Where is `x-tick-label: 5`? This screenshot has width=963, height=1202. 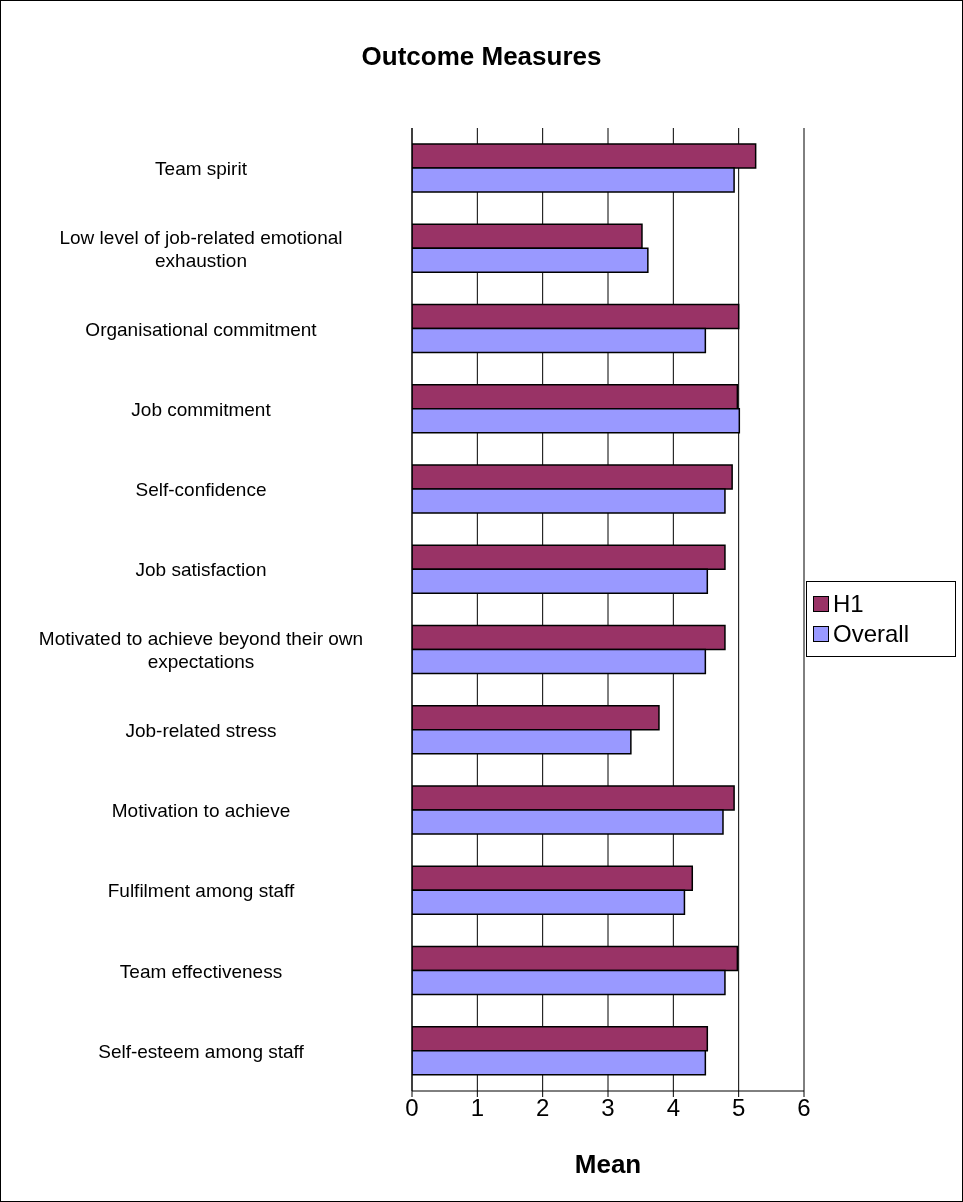
x-tick-label: 5 is located at coordinates (738, 1108).